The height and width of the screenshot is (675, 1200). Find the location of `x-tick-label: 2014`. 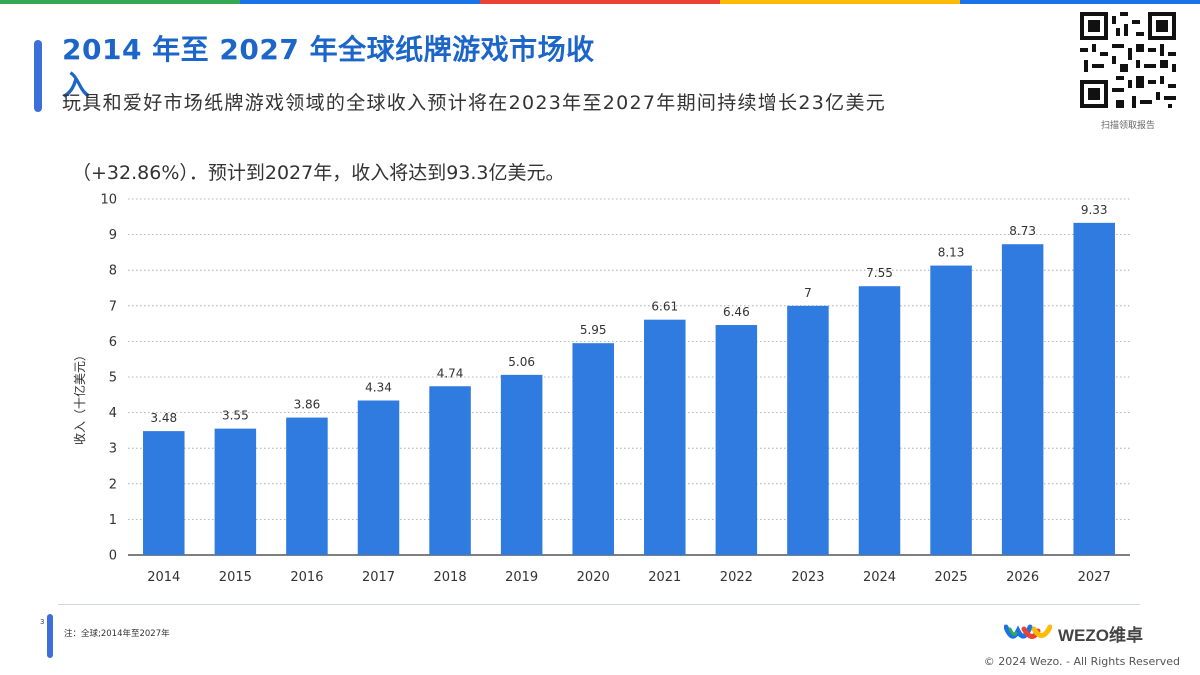

x-tick-label: 2014 is located at coordinates (163, 577).